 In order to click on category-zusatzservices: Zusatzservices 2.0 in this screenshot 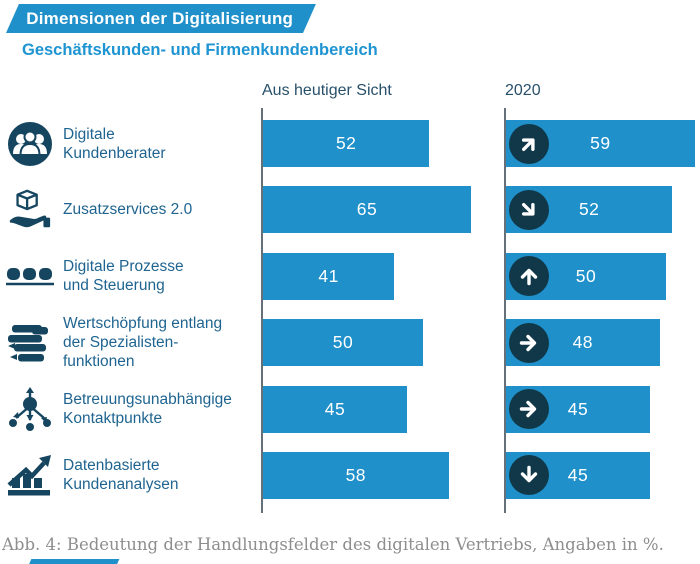, I will do `click(131, 209)`.